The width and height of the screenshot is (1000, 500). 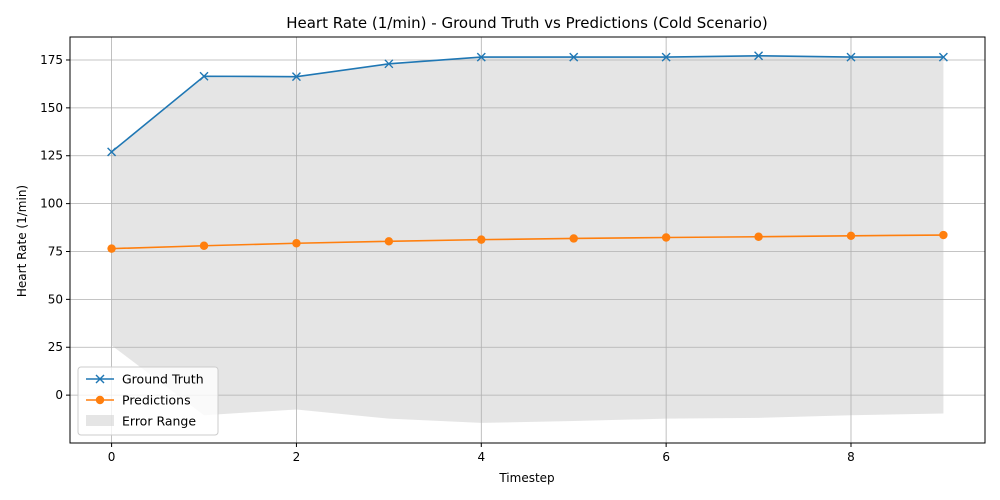 What do you see at coordinates (163, 379) in the screenshot?
I see `legend-label: Ground Truth` at bounding box center [163, 379].